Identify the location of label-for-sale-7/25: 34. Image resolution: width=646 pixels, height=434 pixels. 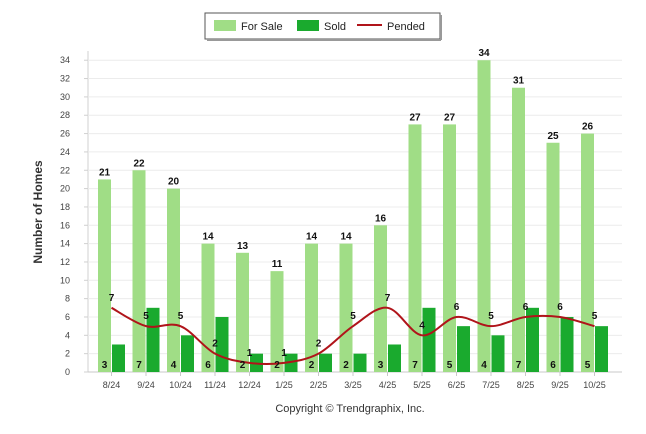
(484, 53).